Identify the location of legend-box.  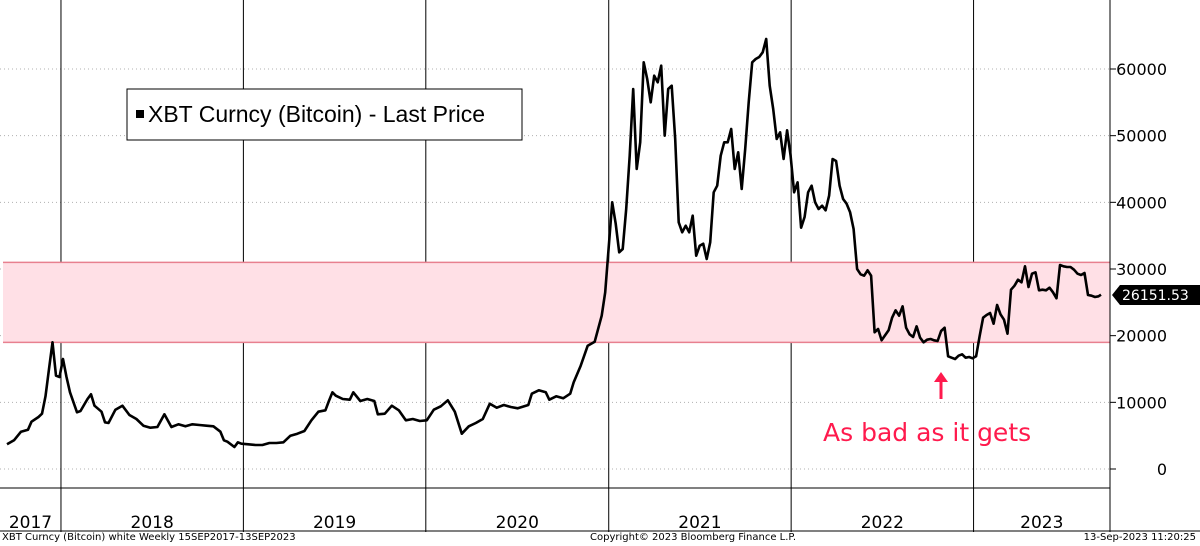
(324, 114).